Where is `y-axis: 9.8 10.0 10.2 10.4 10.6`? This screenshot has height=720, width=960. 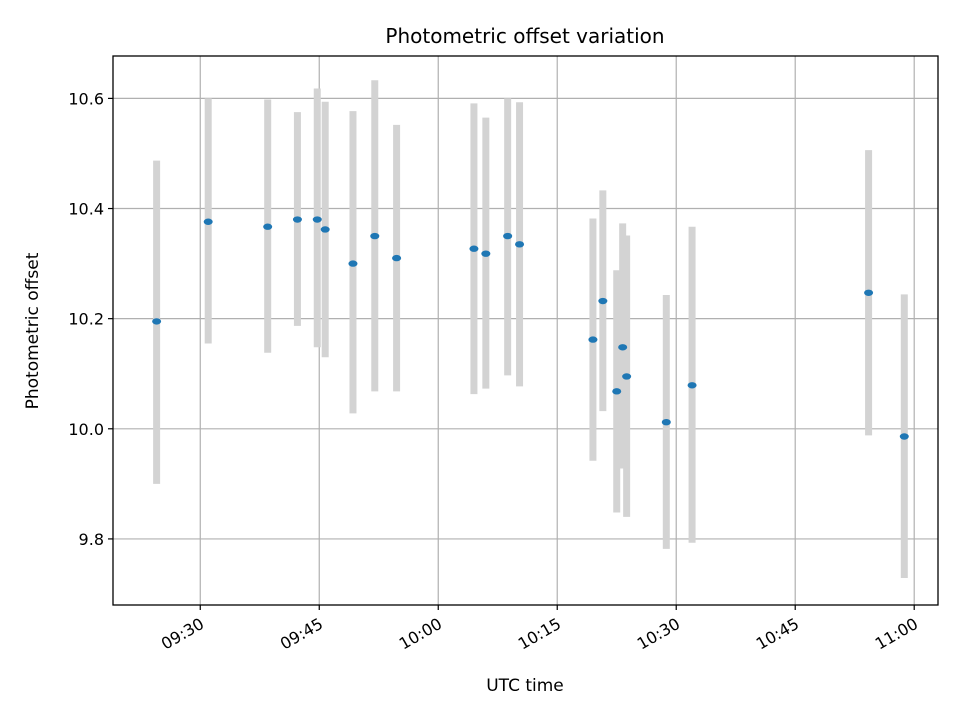 y-axis: 9.8 10.0 10.2 10.4 10.6 is located at coordinates (90, 319).